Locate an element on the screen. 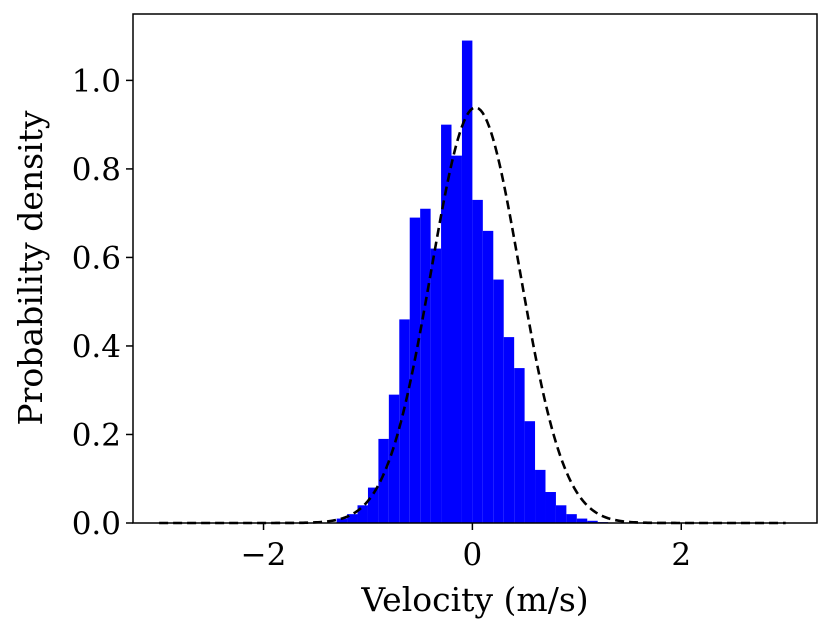 Image resolution: width=830 pixels, height=633 pixels. y-tick-label: 0.6 is located at coordinates (96, 258).